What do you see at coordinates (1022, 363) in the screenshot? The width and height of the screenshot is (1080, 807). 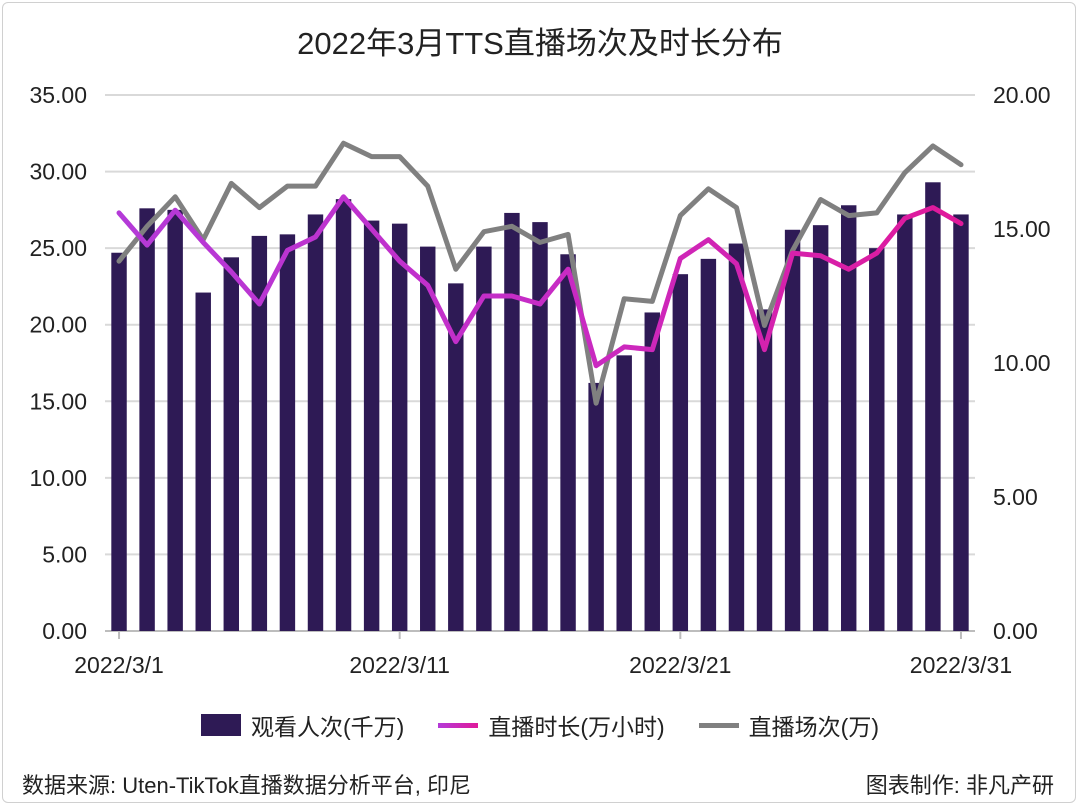 I see `y-right-tick-label: 10.00` at bounding box center [1022, 363].